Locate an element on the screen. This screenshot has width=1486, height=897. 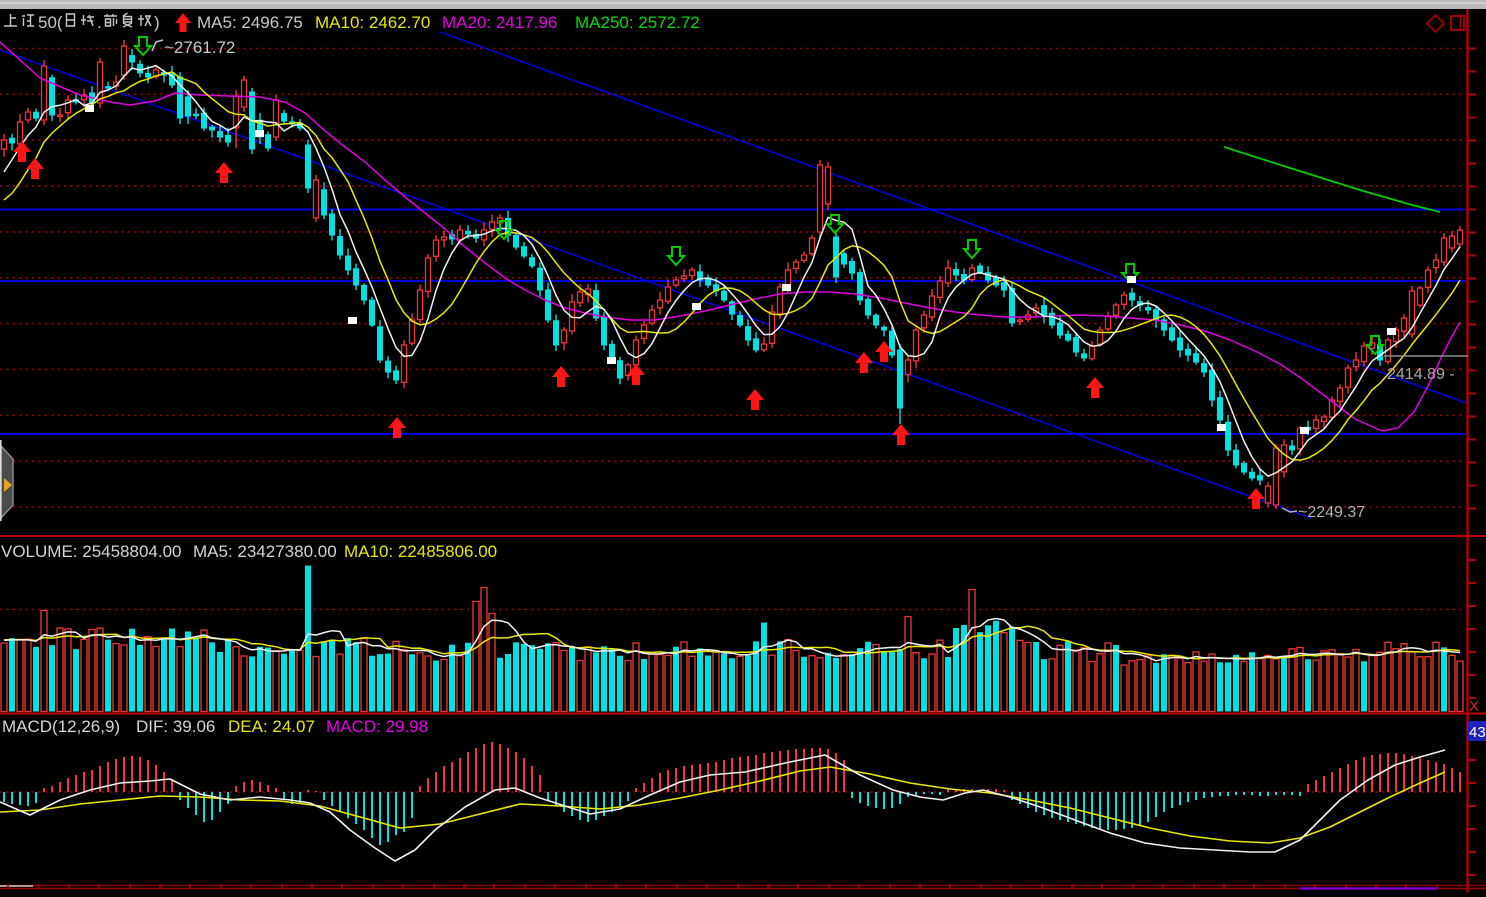
svg-text: 43 is located at coordinates (1477, 732).